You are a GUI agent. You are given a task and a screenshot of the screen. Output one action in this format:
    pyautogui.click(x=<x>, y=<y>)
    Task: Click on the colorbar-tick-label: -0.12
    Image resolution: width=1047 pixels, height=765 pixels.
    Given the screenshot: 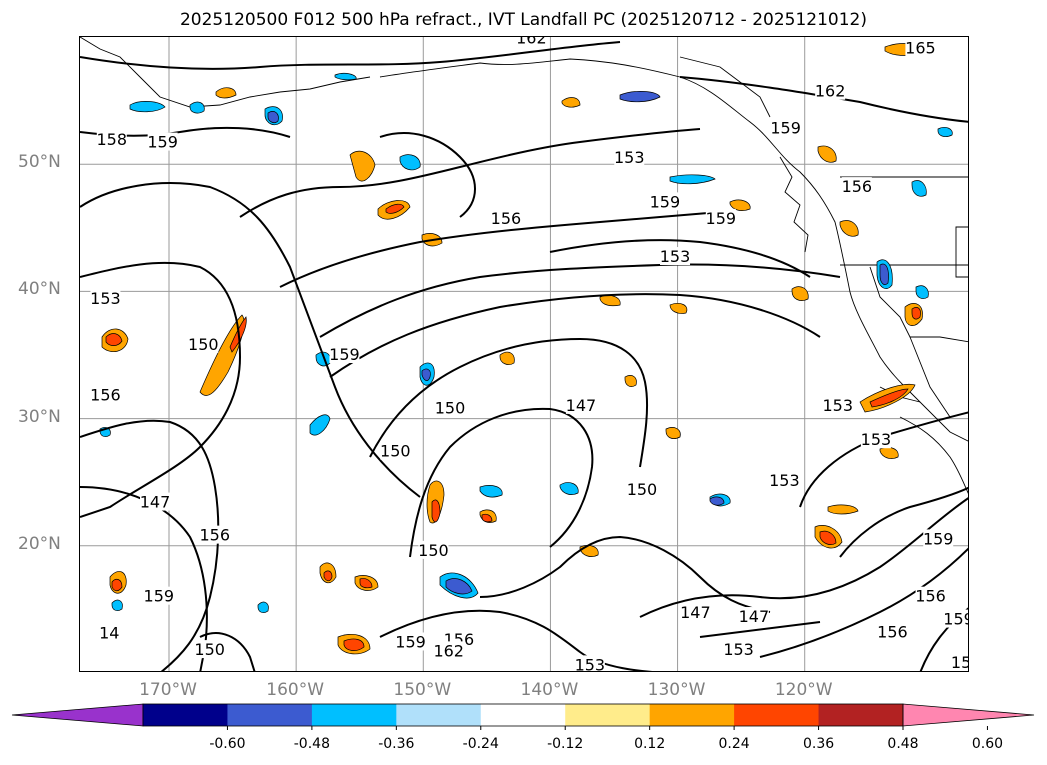 What is the action you would take?
    pyautogui.click(x=565, y=744)
    